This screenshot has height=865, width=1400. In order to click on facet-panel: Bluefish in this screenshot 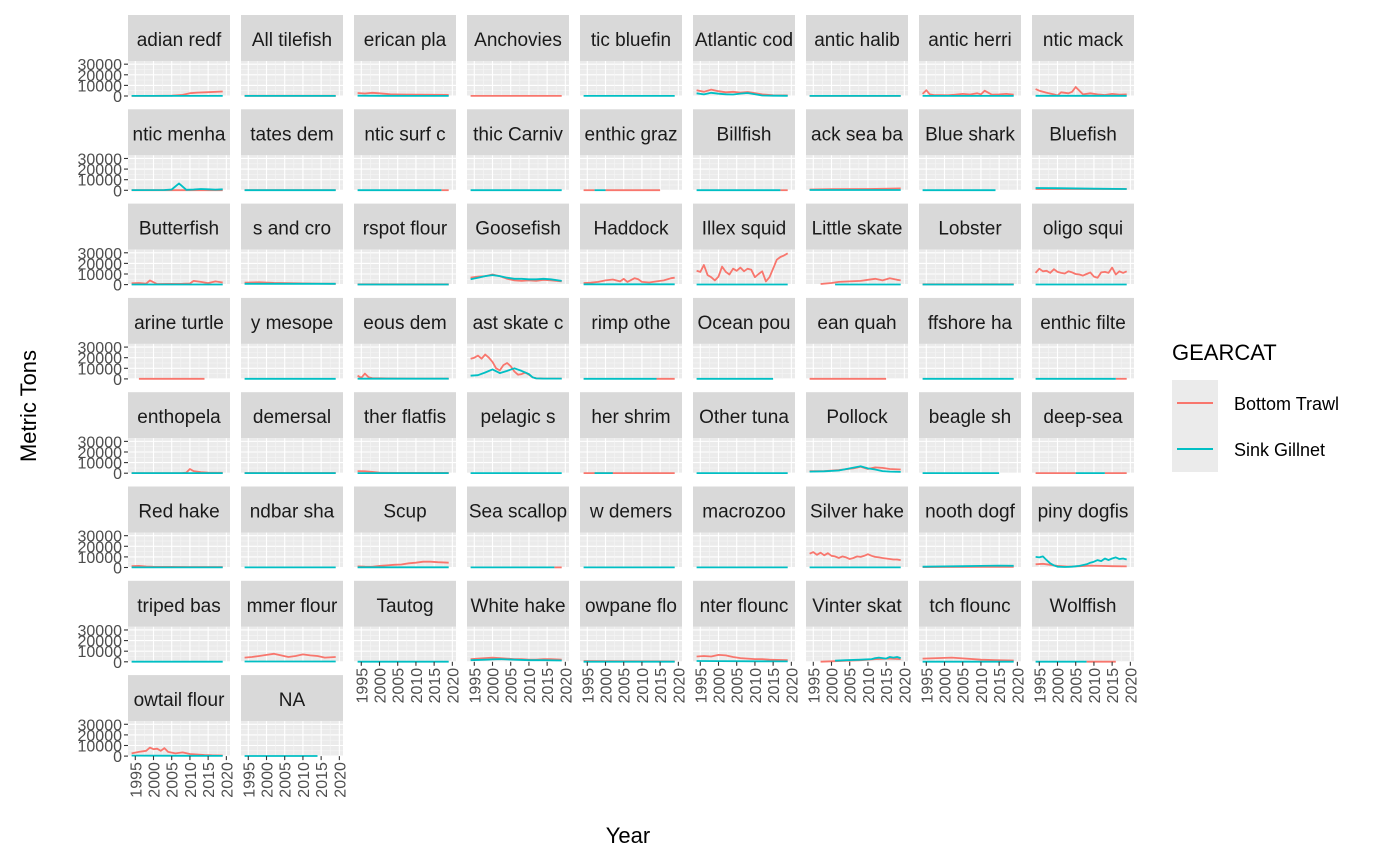, I will do `click(1083, 150)`.